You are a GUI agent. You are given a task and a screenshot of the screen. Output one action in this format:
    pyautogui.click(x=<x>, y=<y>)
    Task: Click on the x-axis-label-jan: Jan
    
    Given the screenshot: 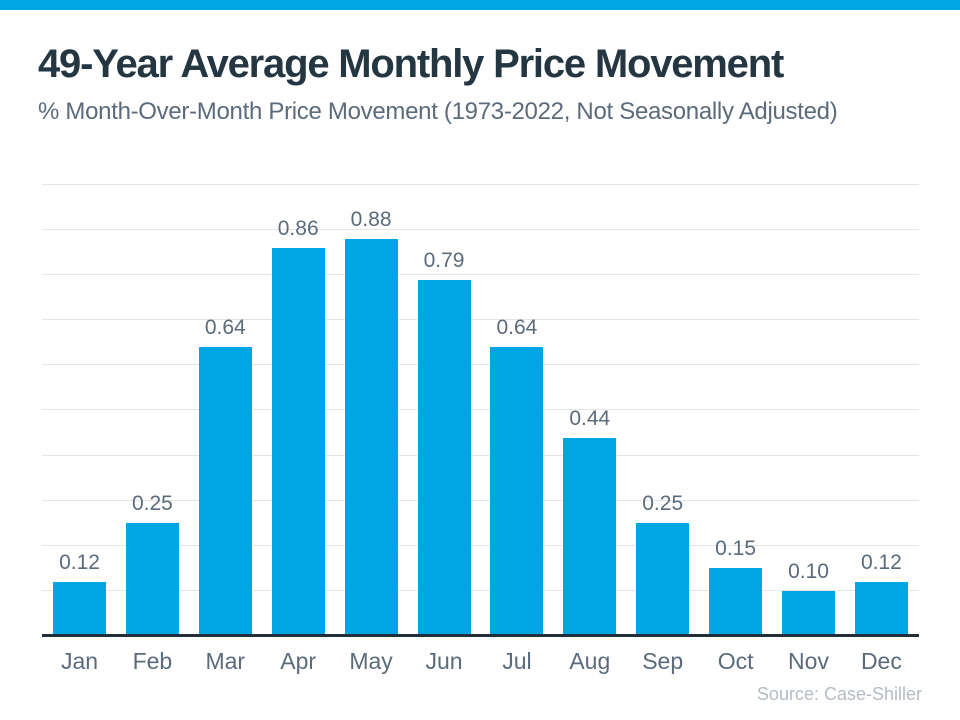 What is the action you would take?
    pyautogui.click(x=79, y=661)
    